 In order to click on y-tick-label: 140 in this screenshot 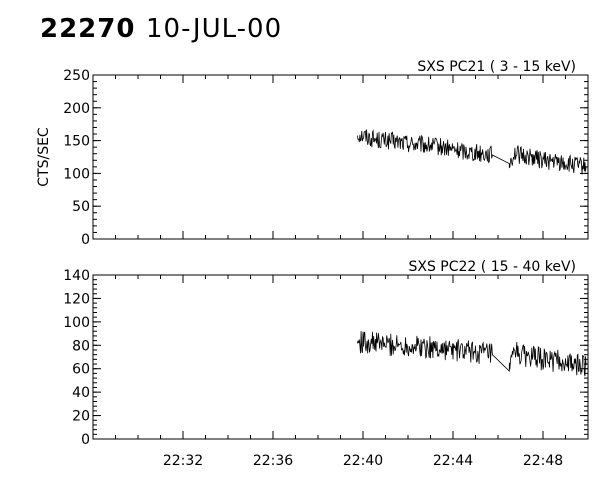, I will do `click(76, 276)`.